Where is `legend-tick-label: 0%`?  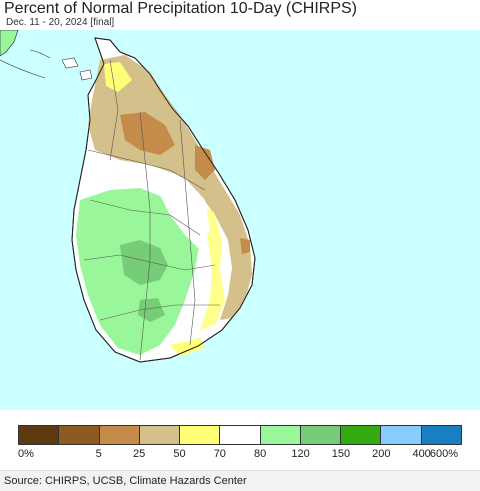 legend-tick-label: 0% is located at coordinates (26, 454).